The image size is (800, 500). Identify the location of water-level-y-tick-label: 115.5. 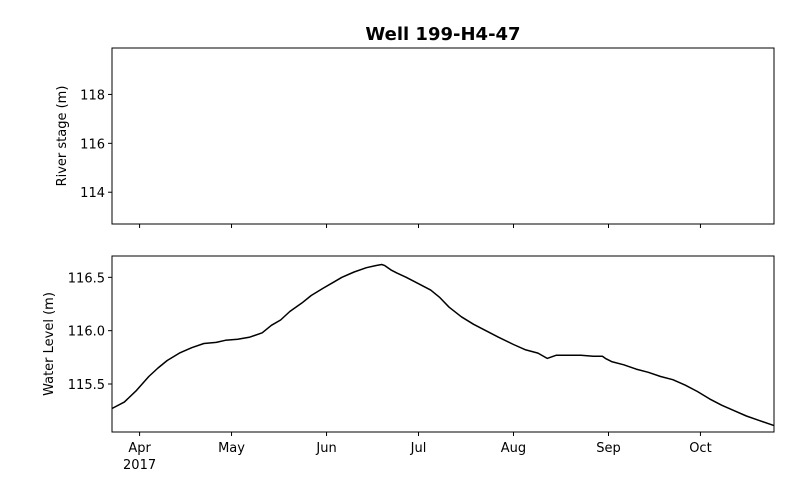
(86, 385).